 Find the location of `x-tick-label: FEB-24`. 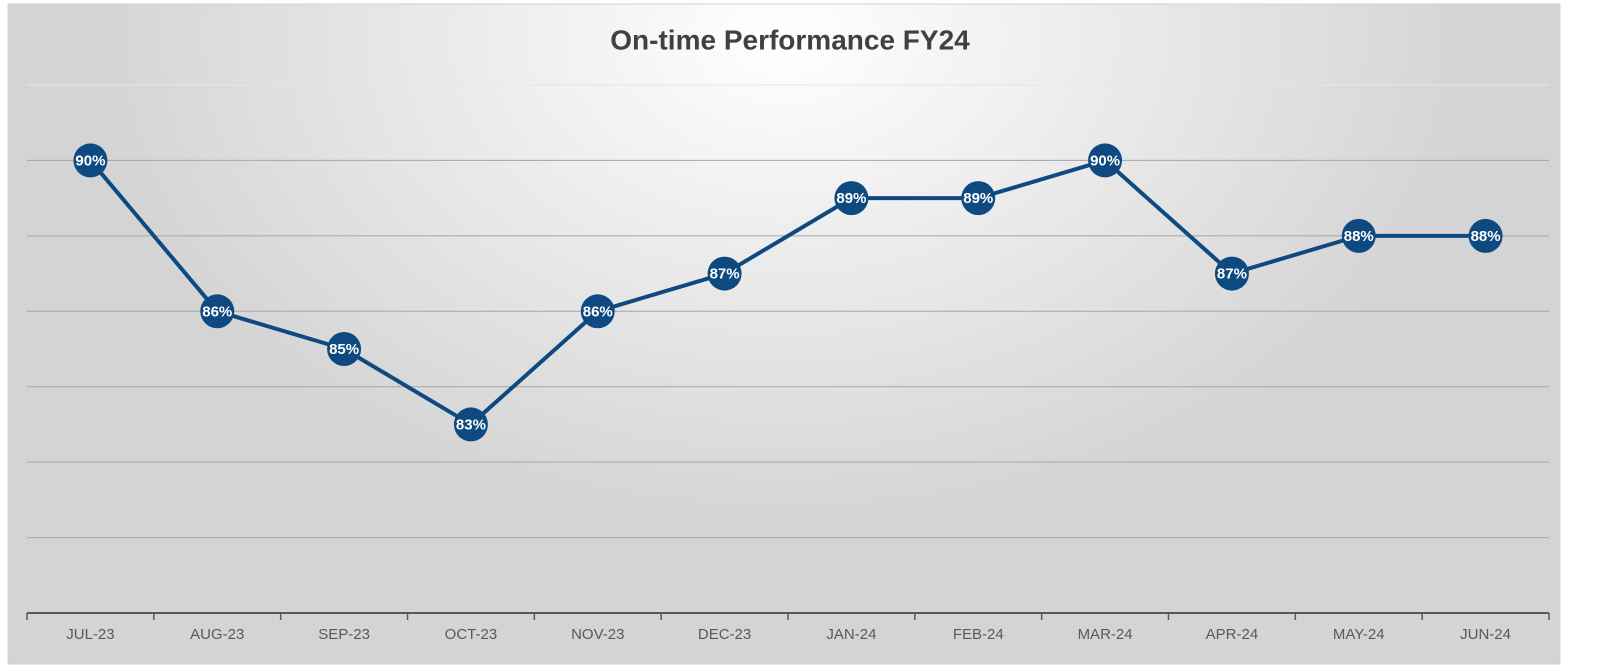

x-tick-label: FEB-24 is located at coordinates (978, 634).